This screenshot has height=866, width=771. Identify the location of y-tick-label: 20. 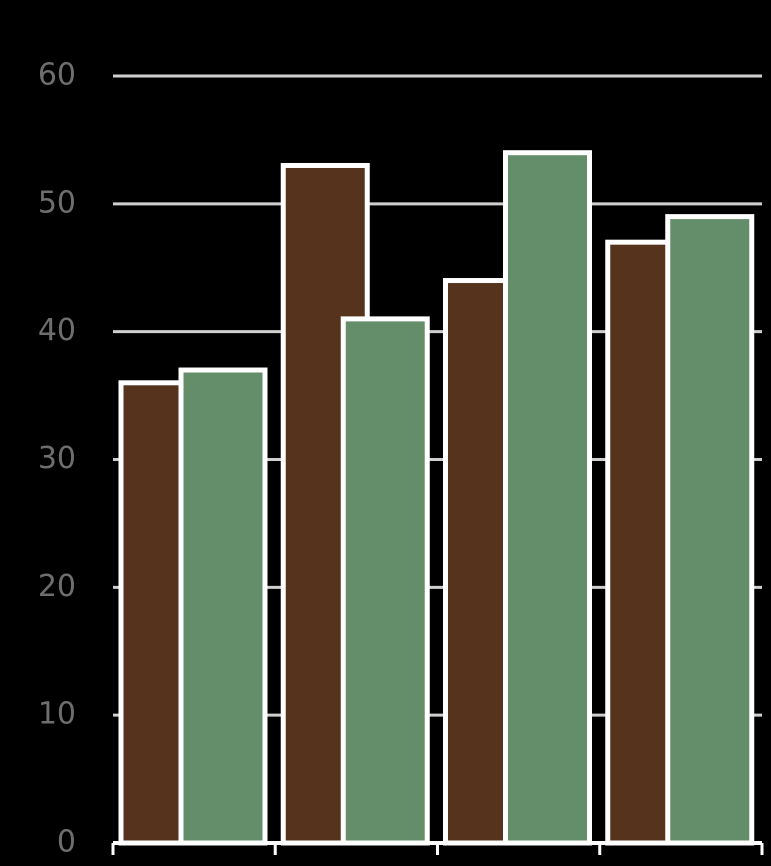
(57, 586).